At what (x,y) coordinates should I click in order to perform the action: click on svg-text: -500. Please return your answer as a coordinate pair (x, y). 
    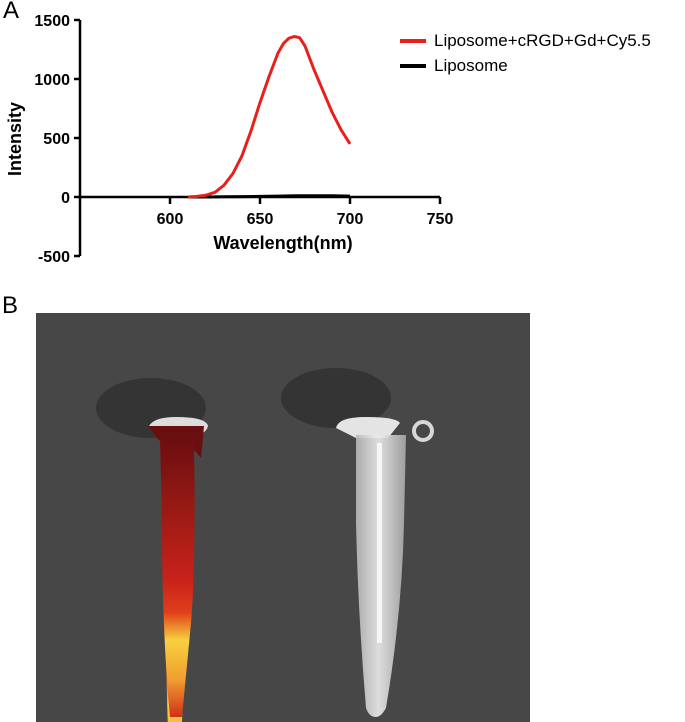
    Looking at the image, I should click on (54, 257).